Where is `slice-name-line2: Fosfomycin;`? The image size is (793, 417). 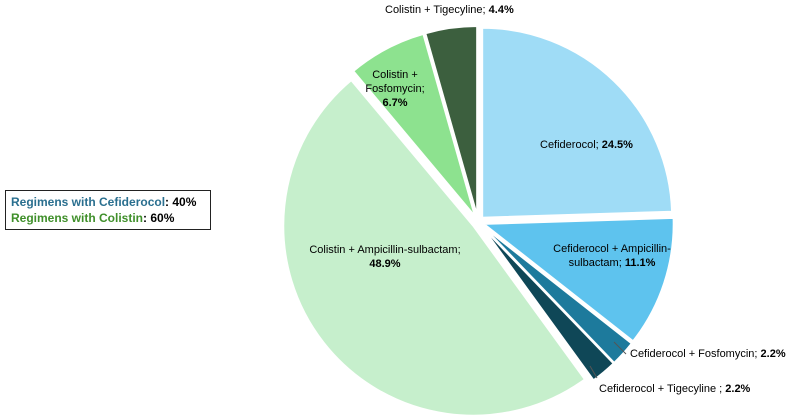
slice-name-line2: Fosfomycin; is located at coordinates (395, 89).